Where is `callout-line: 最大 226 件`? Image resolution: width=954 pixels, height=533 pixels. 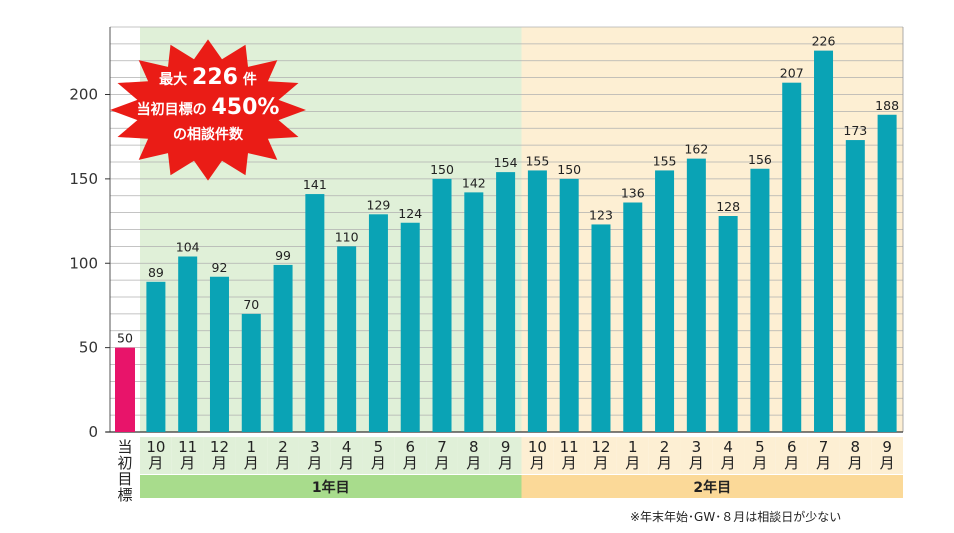 callout-line: 最大 226 件 is located at coordinates (208, 77).